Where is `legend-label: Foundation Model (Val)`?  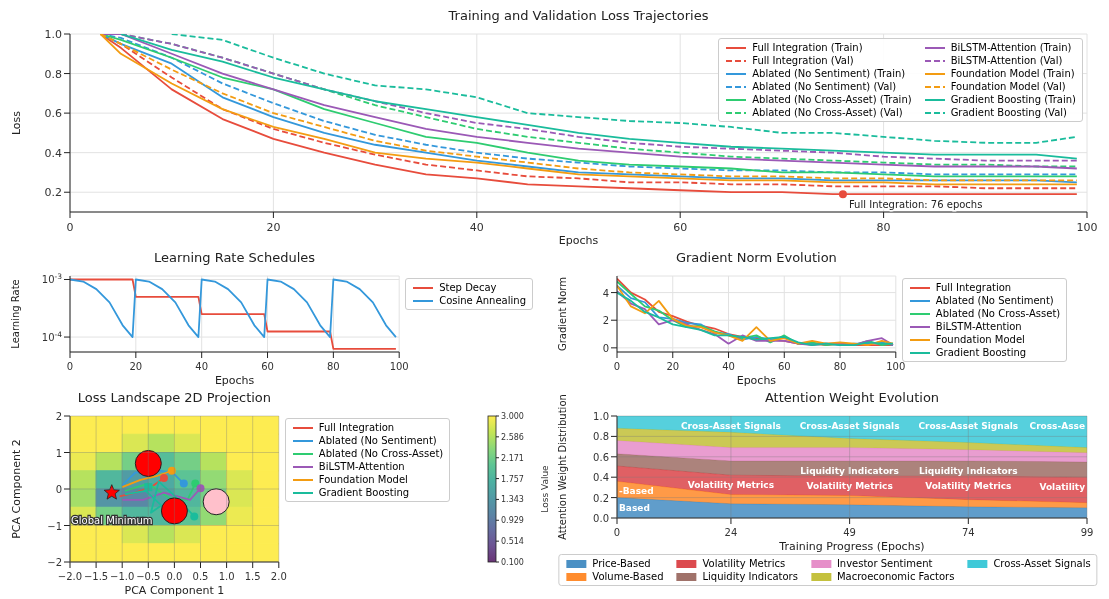
legend-label: Foundation Model (Val) is located at coordinates (1008, 86).